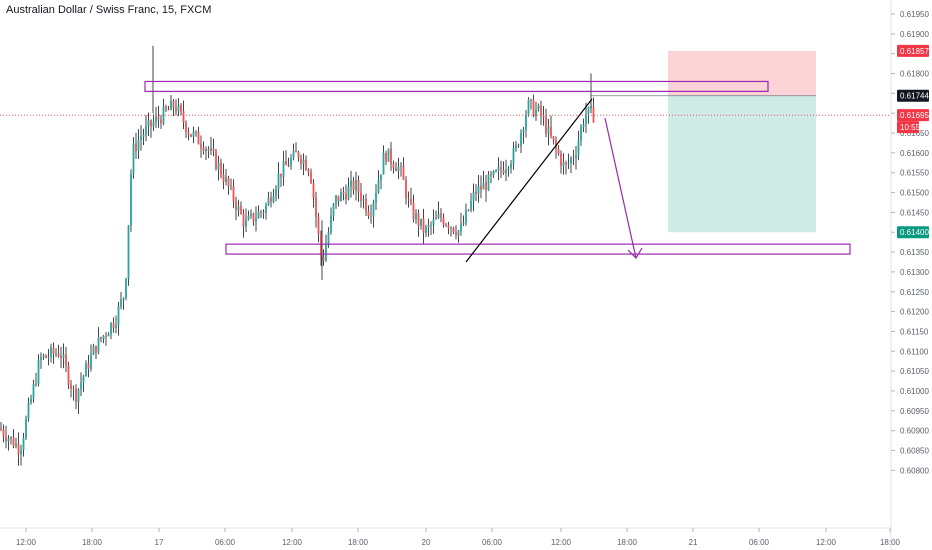  What do you see at coordinates (914, 212) in the screenshot?
I see `y-tick-label: 0.61450` at bounding box center [914, 212].